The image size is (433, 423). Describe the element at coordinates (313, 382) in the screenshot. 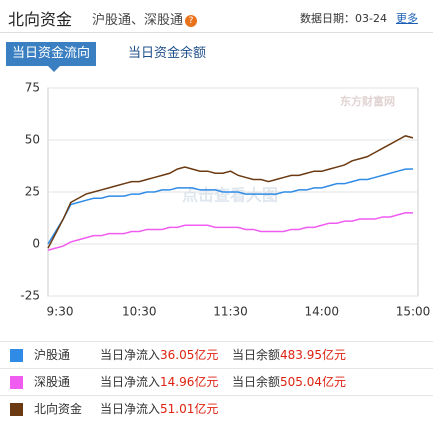

I see `balance-value: 505.04亿元` at that location.